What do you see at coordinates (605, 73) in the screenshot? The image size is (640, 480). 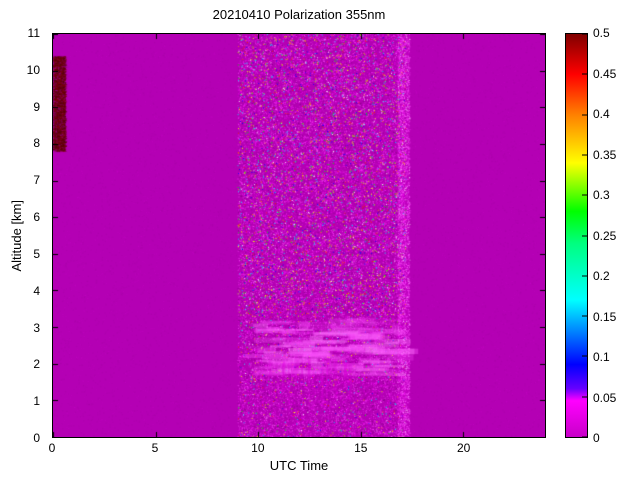 I see `colorbar-tick-label: 0.45` at bounding box center [605, 73].